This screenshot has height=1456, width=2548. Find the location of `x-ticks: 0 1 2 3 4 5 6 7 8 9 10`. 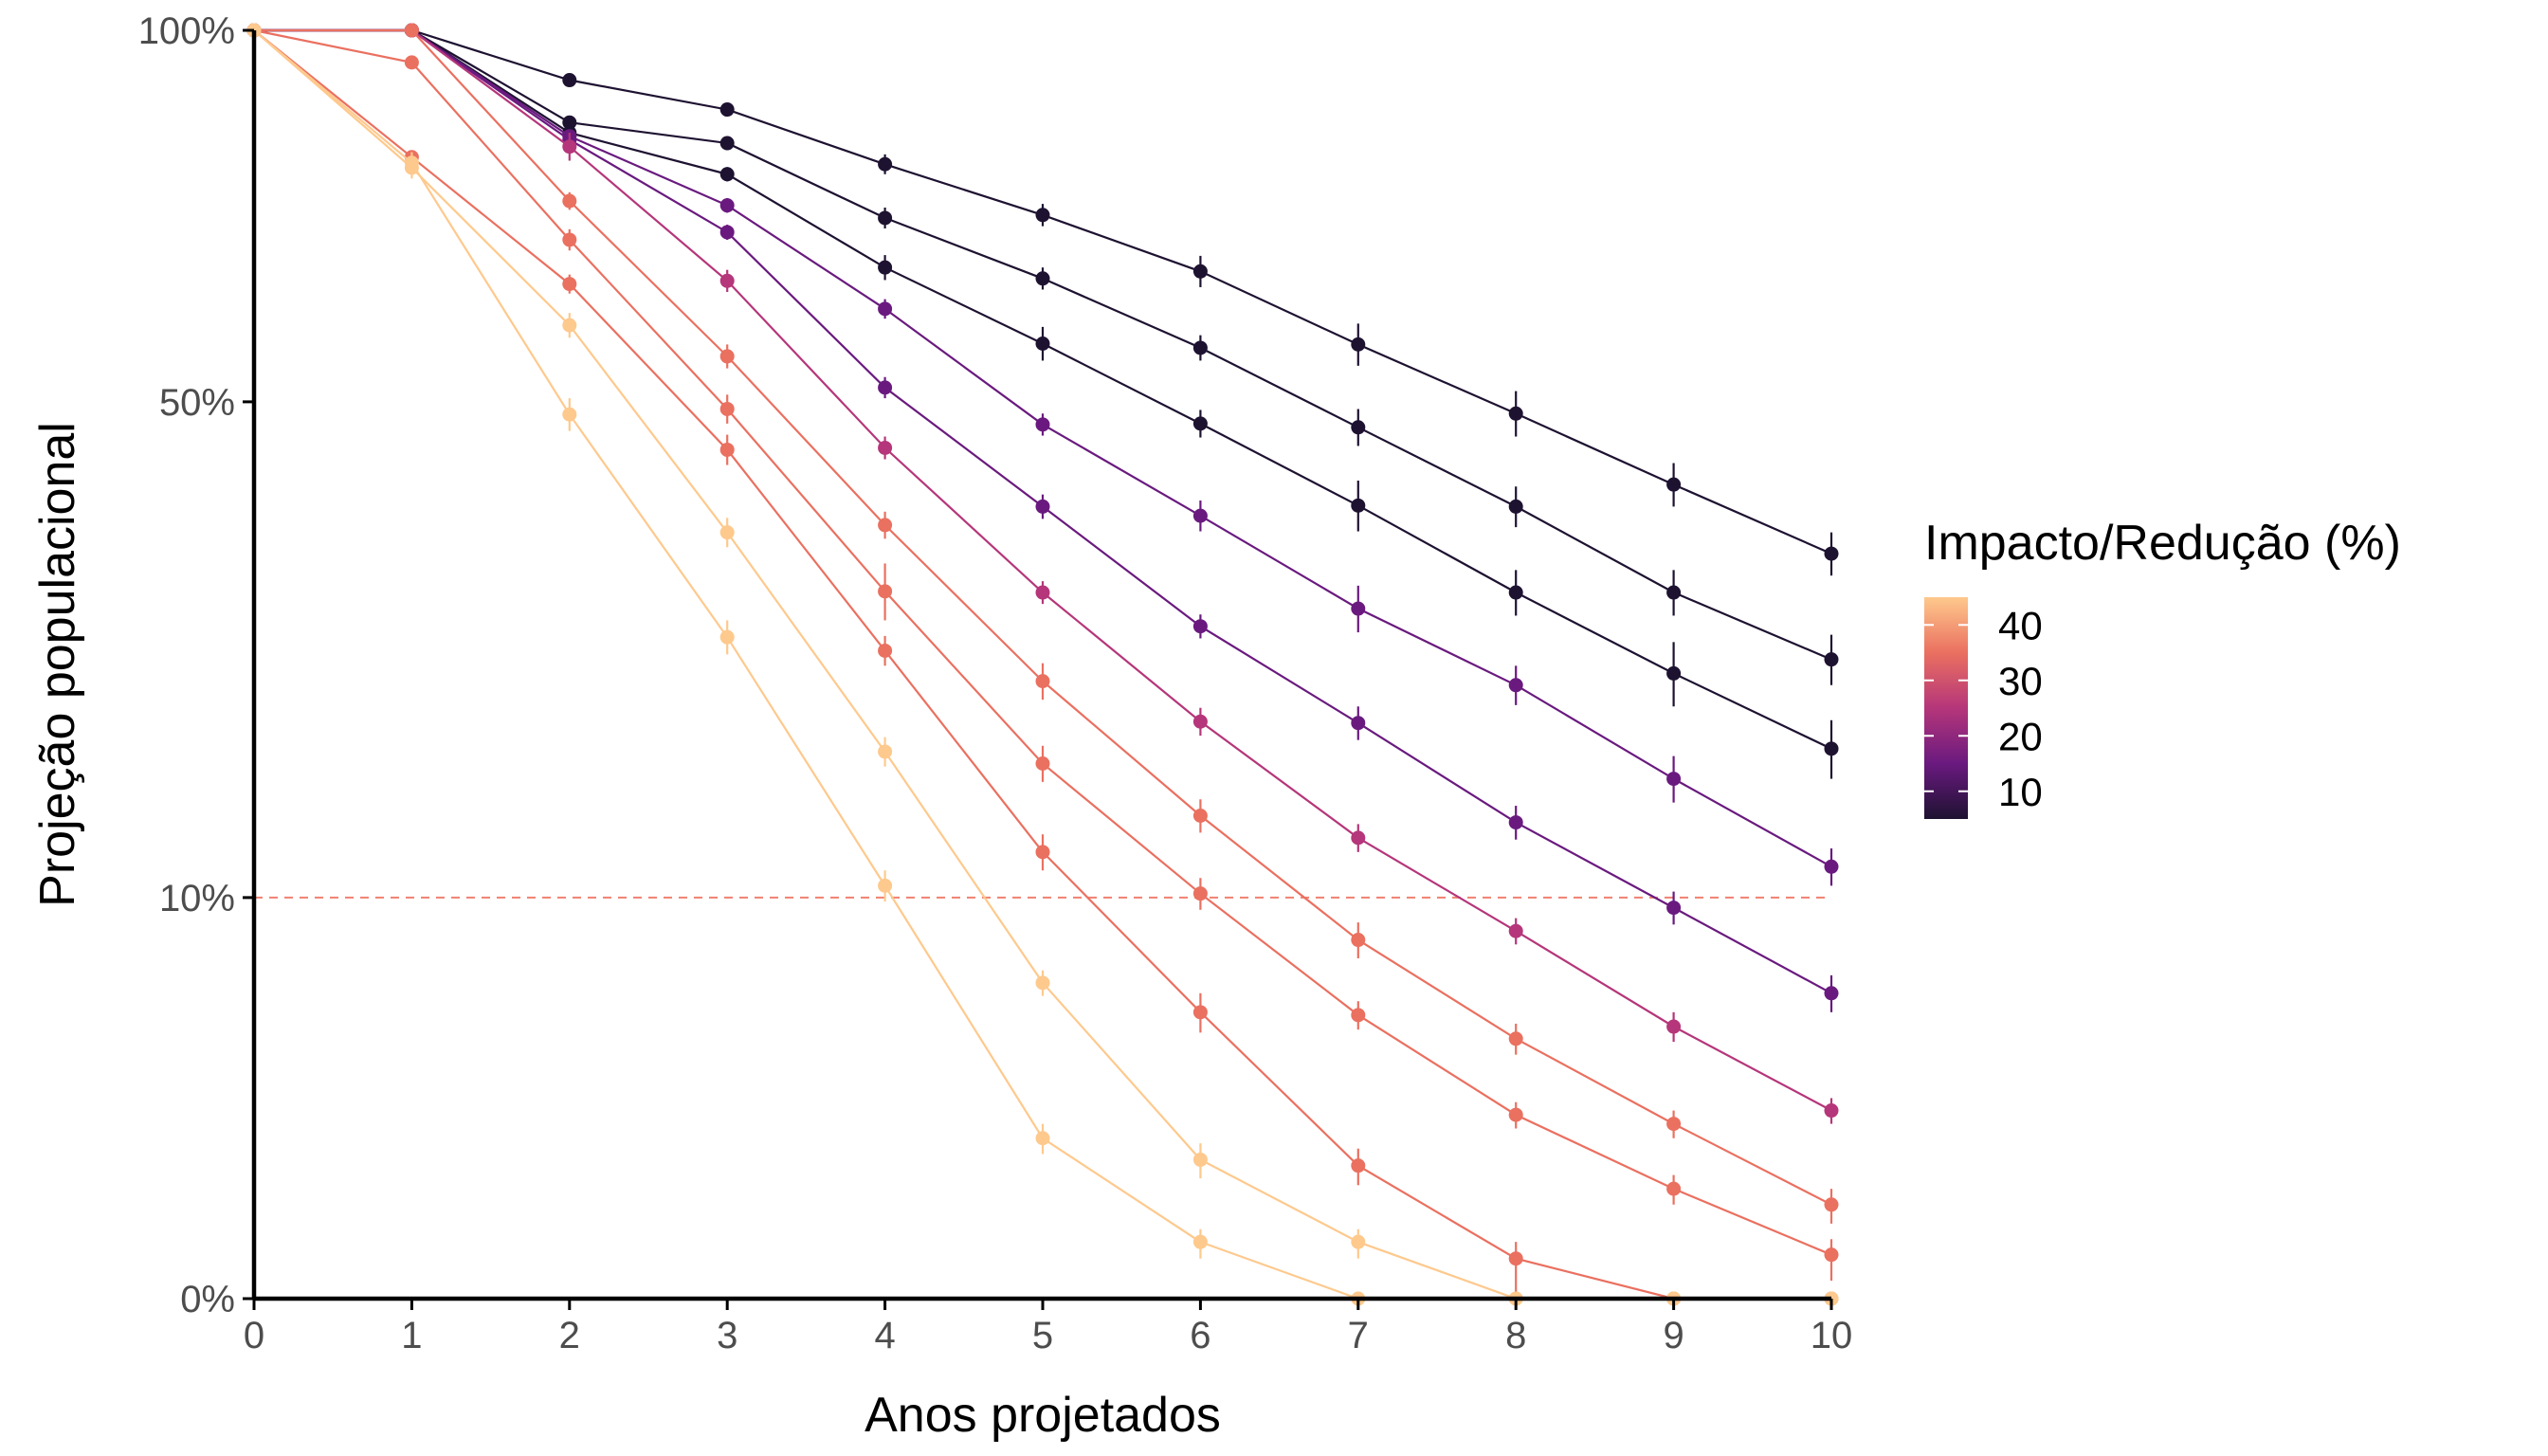

x-ticks: 0 1 2 3 4 5 6 7 8 9 10 is located at coordinates (1048, 1327).